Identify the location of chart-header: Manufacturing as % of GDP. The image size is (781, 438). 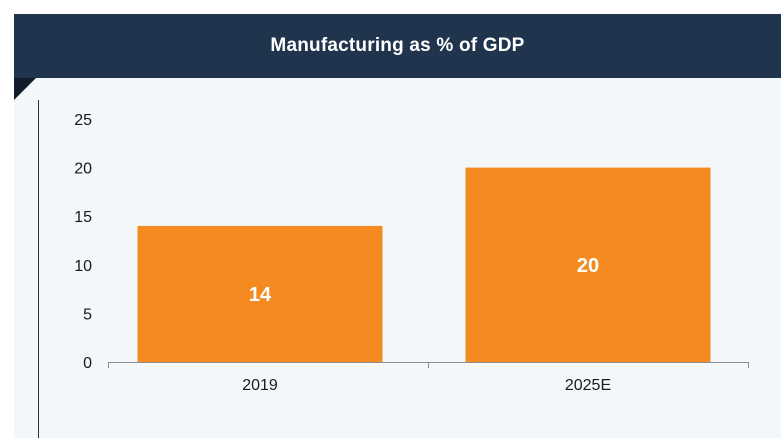
(397, 46).